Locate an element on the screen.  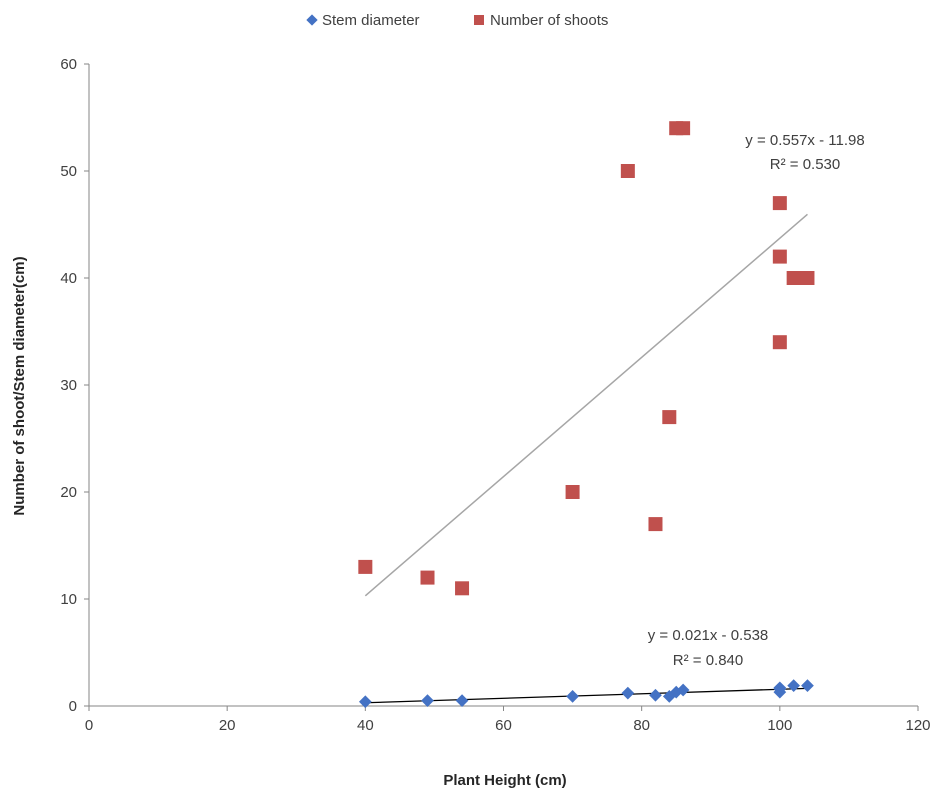
legend-marker-number-of-shoots is located at coordinates (479, 20).